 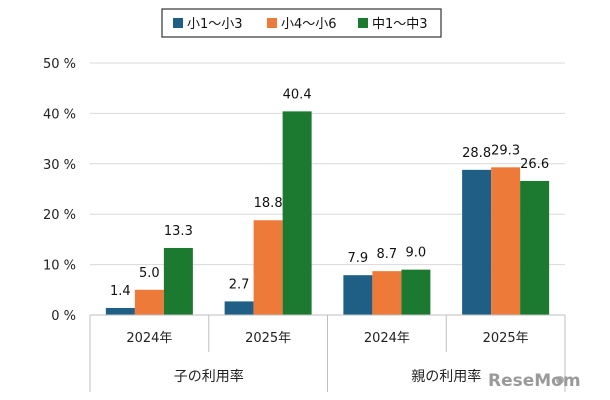 What do you see at coordinates (178, 231) in the screenshot?
I see `data-label: 13.3` at bounding box center [178, 231].